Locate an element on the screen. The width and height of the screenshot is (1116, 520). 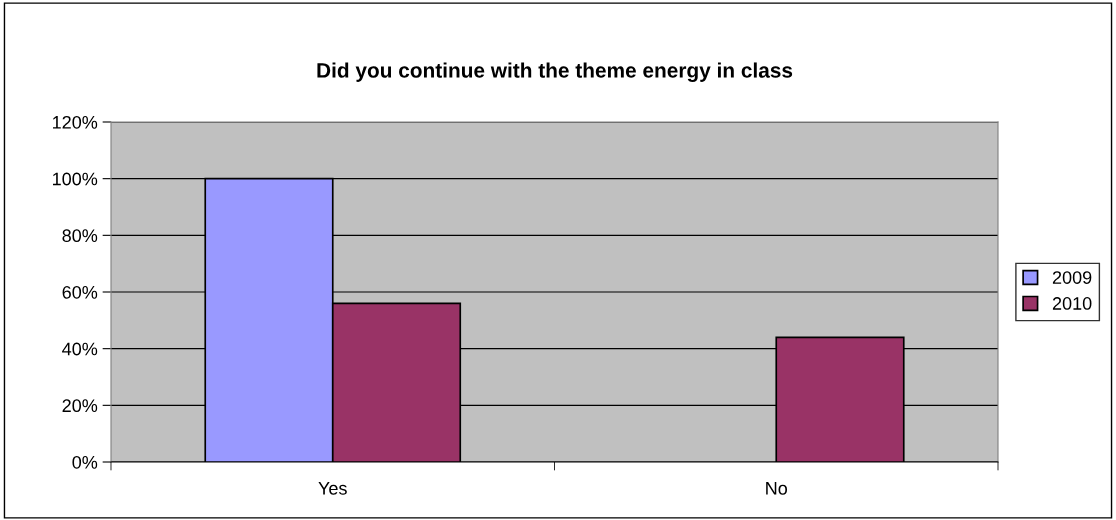
legend-label: 2010 is located at coordinates (1072, 303).